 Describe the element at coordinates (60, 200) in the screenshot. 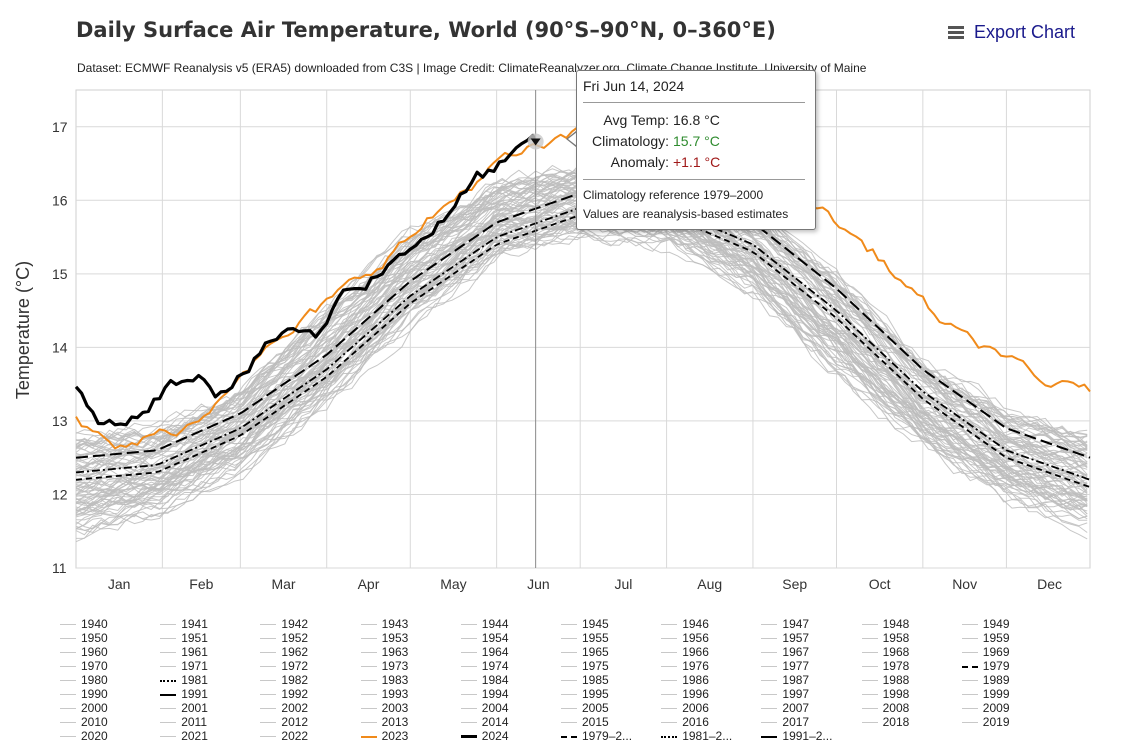

I see `y-tick-label: 16` at that location.